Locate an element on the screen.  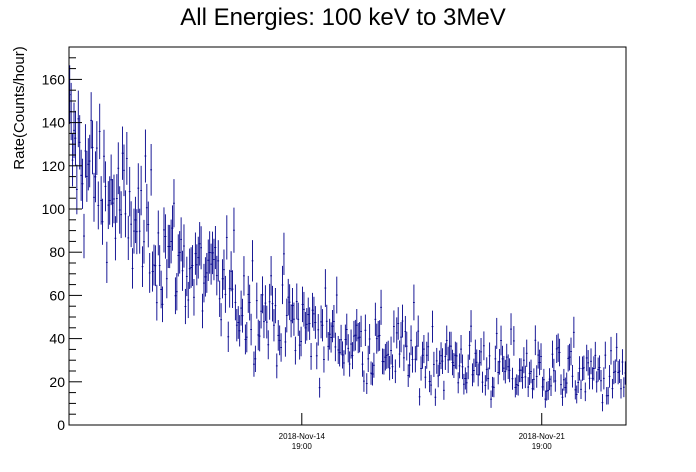
y-tick-label: 80 is located at coordinates (57, 252).